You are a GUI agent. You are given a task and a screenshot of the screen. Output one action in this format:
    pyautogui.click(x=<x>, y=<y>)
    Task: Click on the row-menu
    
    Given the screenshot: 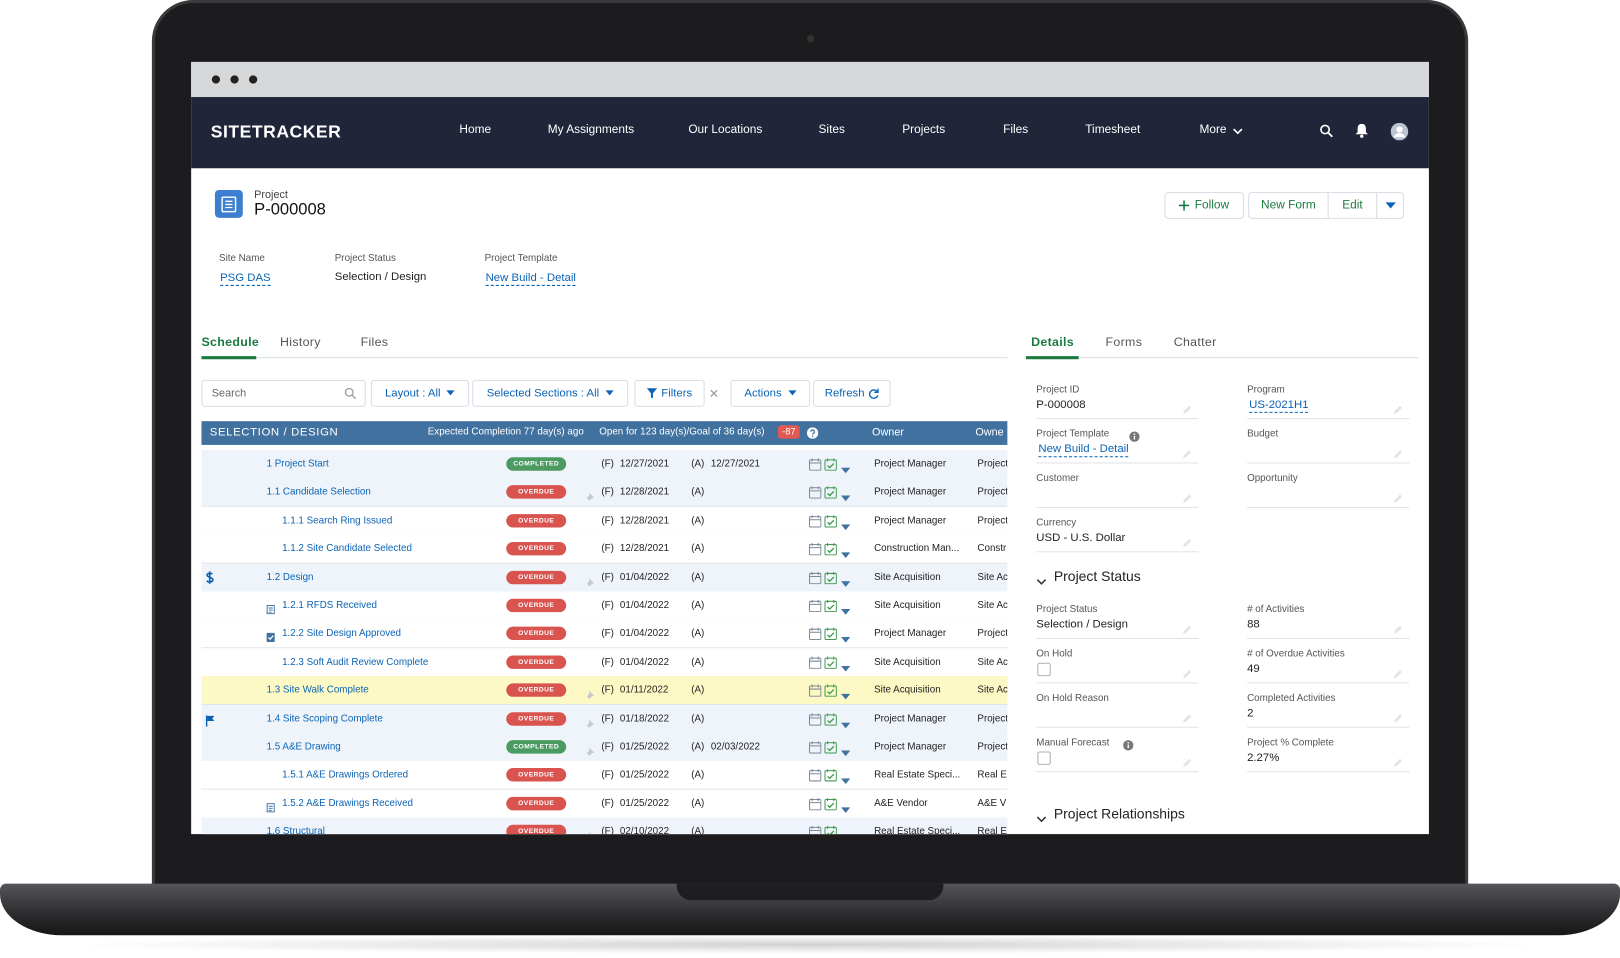 What is the action you would take?
    pyautogui.click(x=846, y=693)
    